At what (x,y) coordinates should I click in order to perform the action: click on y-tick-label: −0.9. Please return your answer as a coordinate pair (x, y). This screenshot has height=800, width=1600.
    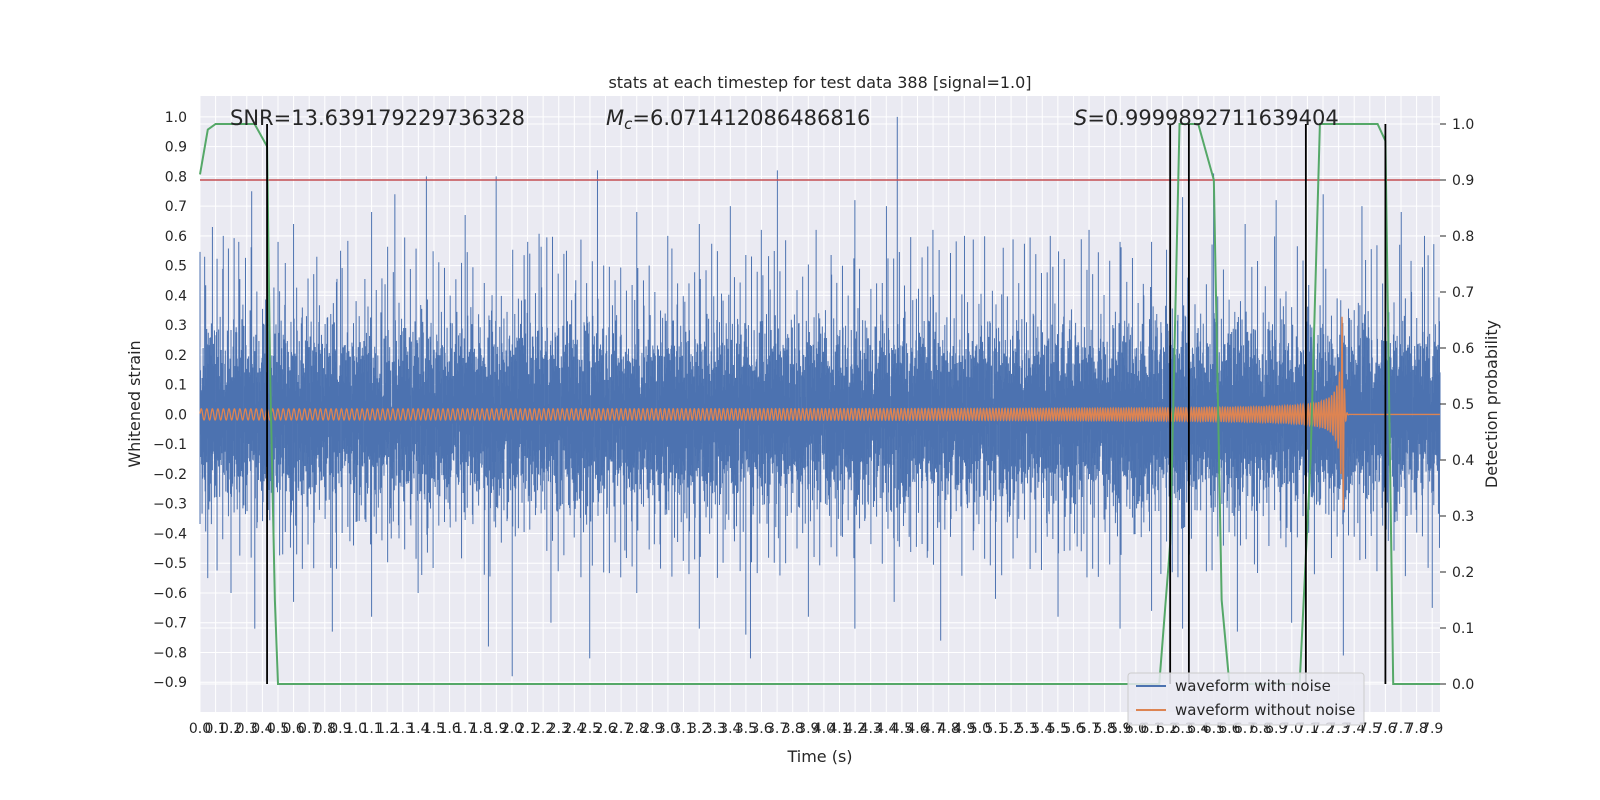
    Looking at the image, I should click on (170, 683).